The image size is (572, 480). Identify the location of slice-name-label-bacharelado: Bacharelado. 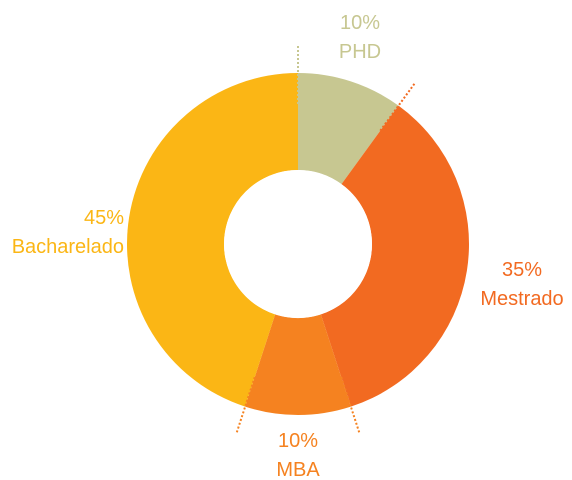
(68, 247).